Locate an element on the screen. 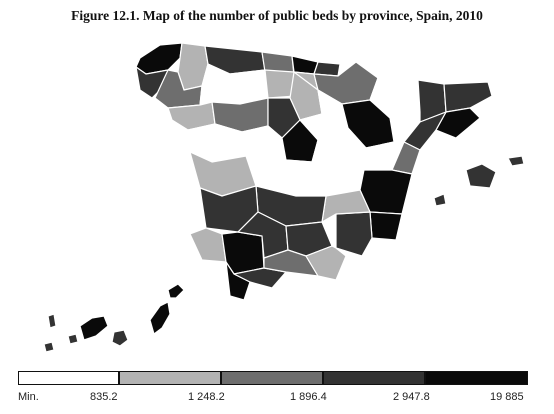 This screenshot has width=554, height=414. legend-label-break-3: 1 896.4 is located at coordinates (308, 397).